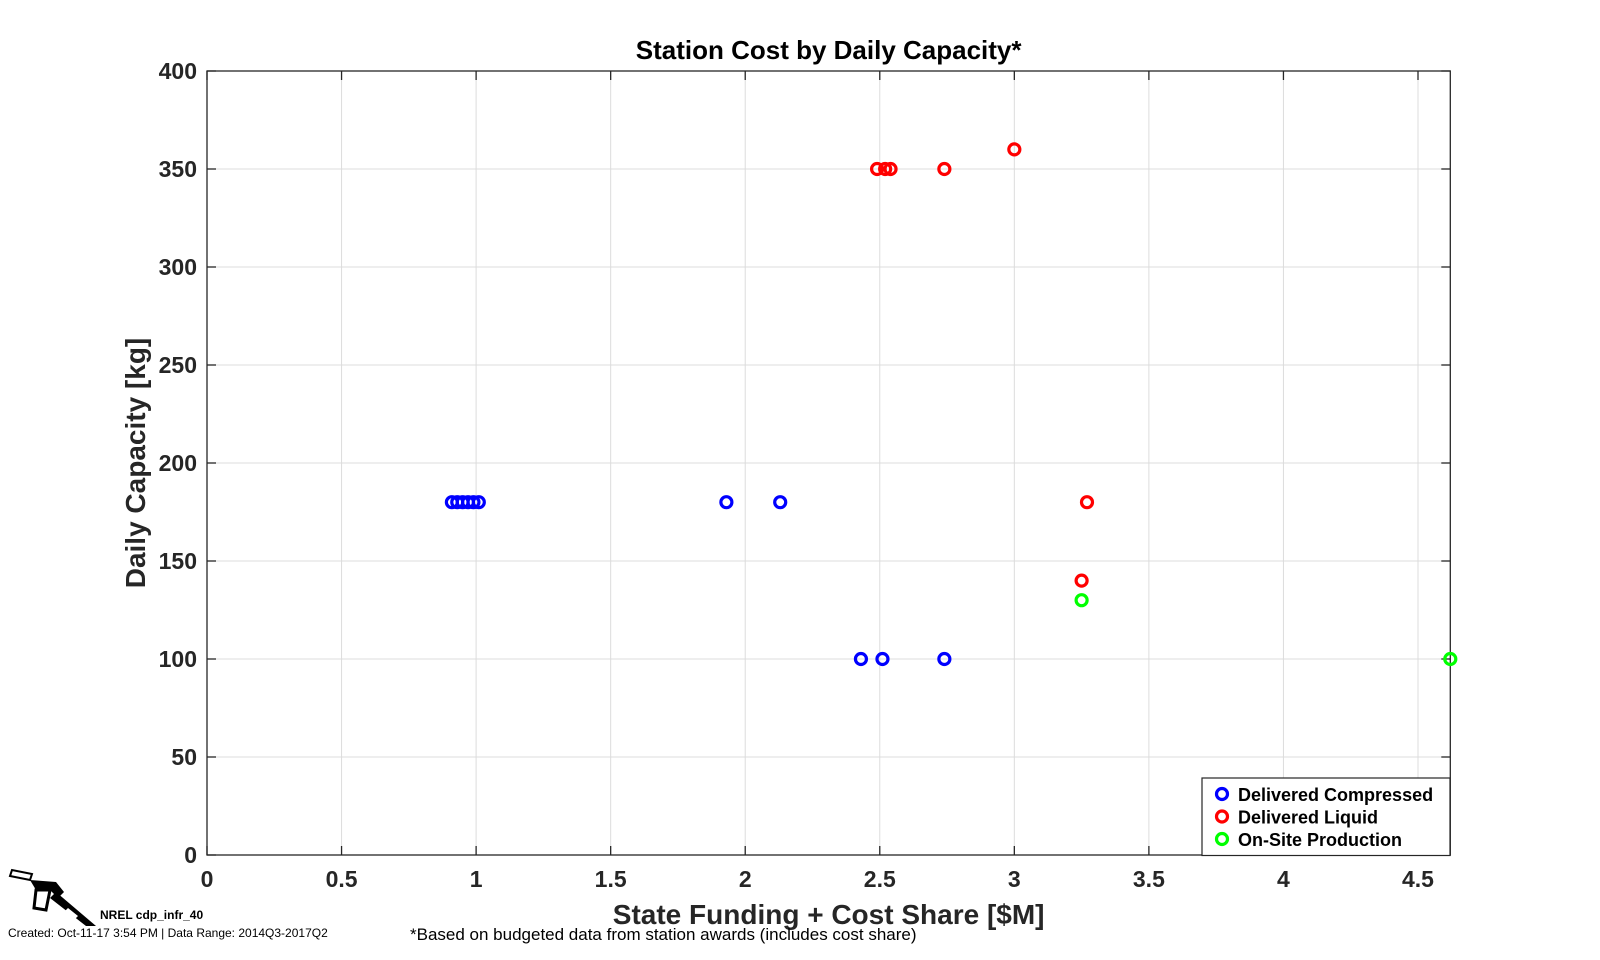  What do you see at coordinates (178, 267) in the screenshot?
I see `y-tick-label: 300` at bounding box center [178, 267].